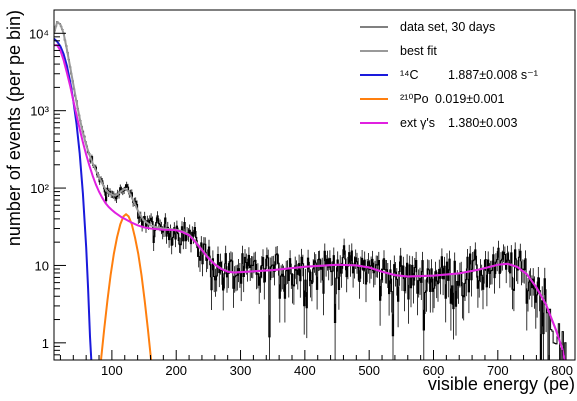 The image size is (577, 401). What do you see at coordinates (469, 99) in the screenshot?
I see `legend-value-po210: 0.019±0.001` at bounding box center [469, 99].